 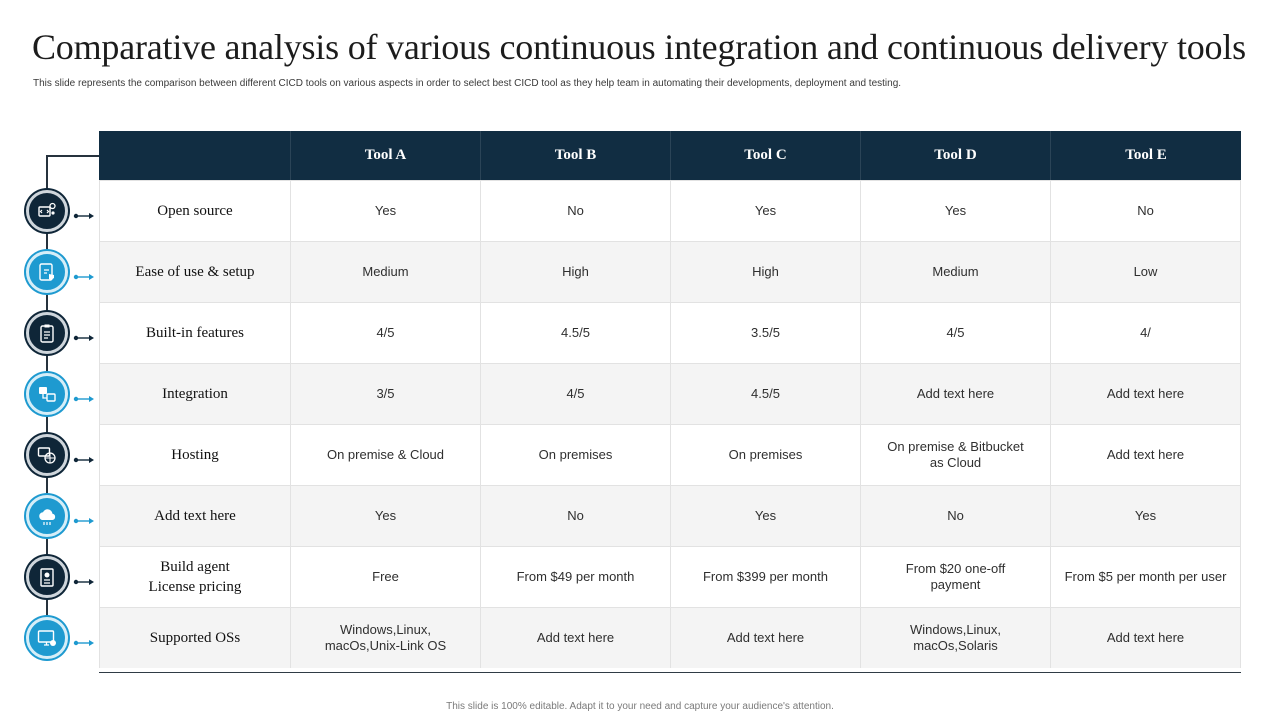 What do you see at coordinates (385, 637) in the screenshot?
I see `table-cell: Windows,Linux, macOs,Unix-Link OS` at bounding box center [385, 637].